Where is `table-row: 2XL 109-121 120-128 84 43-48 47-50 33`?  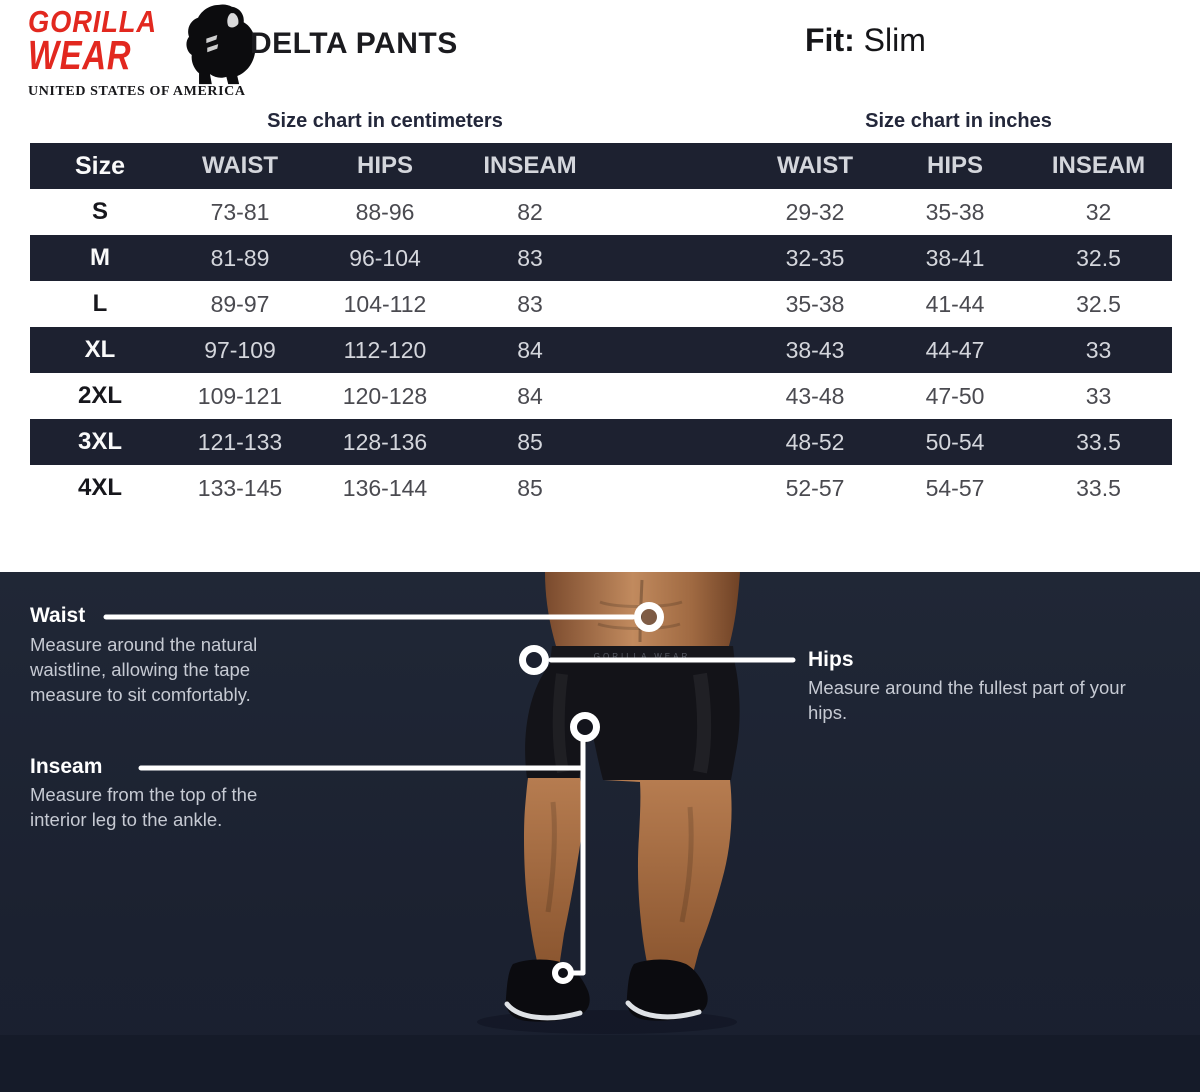
table-row: 2XL 109-121 120-128 84 43-48 47-50 33 is located at coordinates (601, 396).